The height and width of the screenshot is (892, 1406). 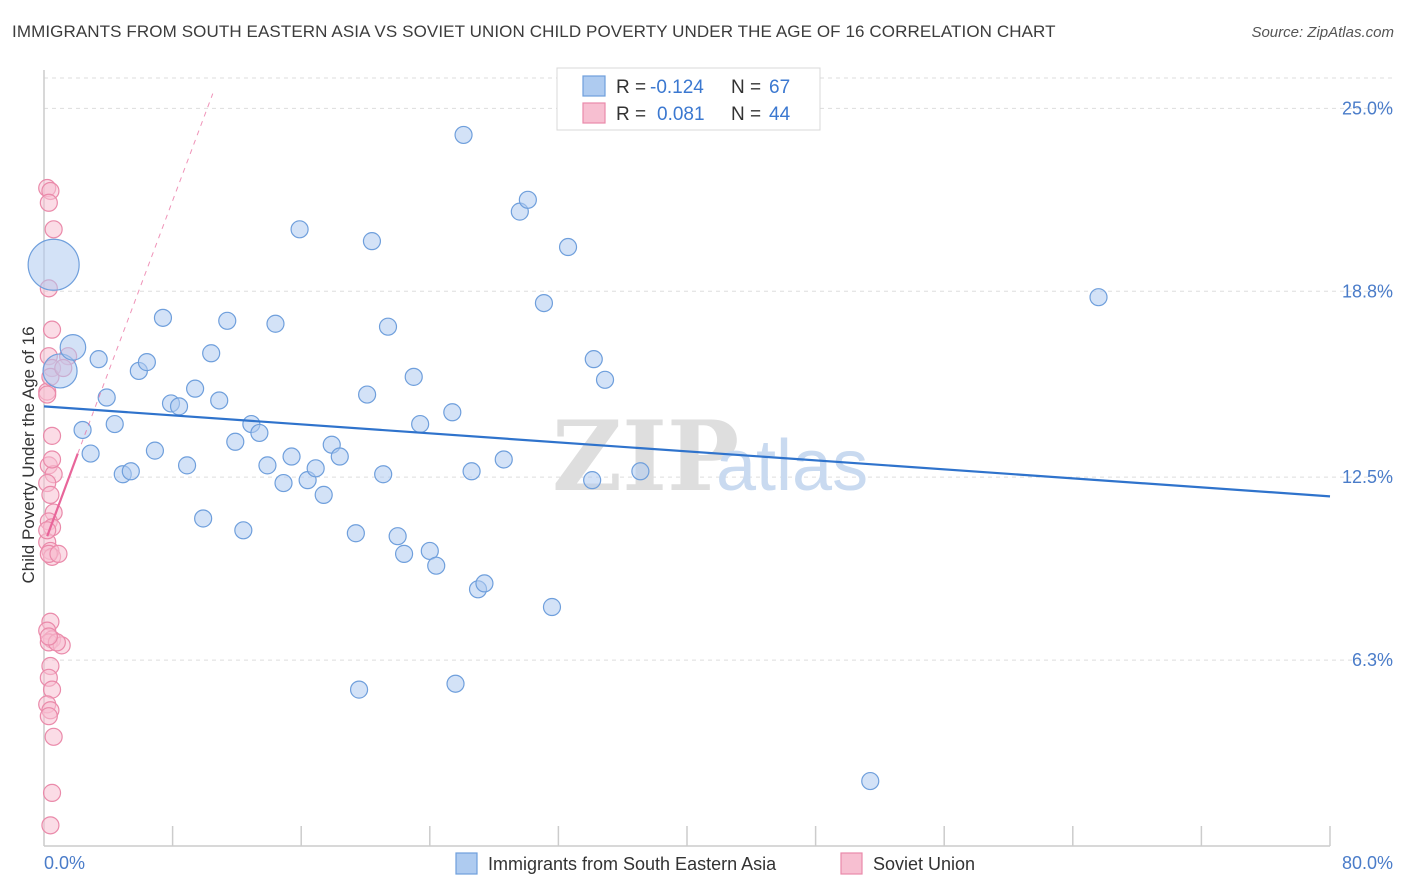 What do you see at coordinates (1367, 108) in the screenshot?
I see `y-tick-label: 25.0%` at bounding box center [1367, 108].